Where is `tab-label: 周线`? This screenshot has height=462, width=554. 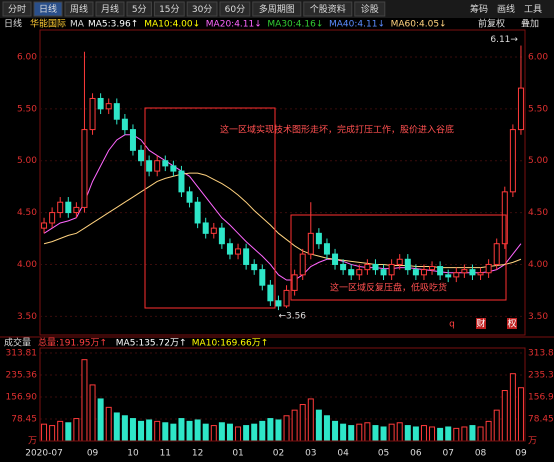 tab-label: 周线 is located at coordinates (79, 9).